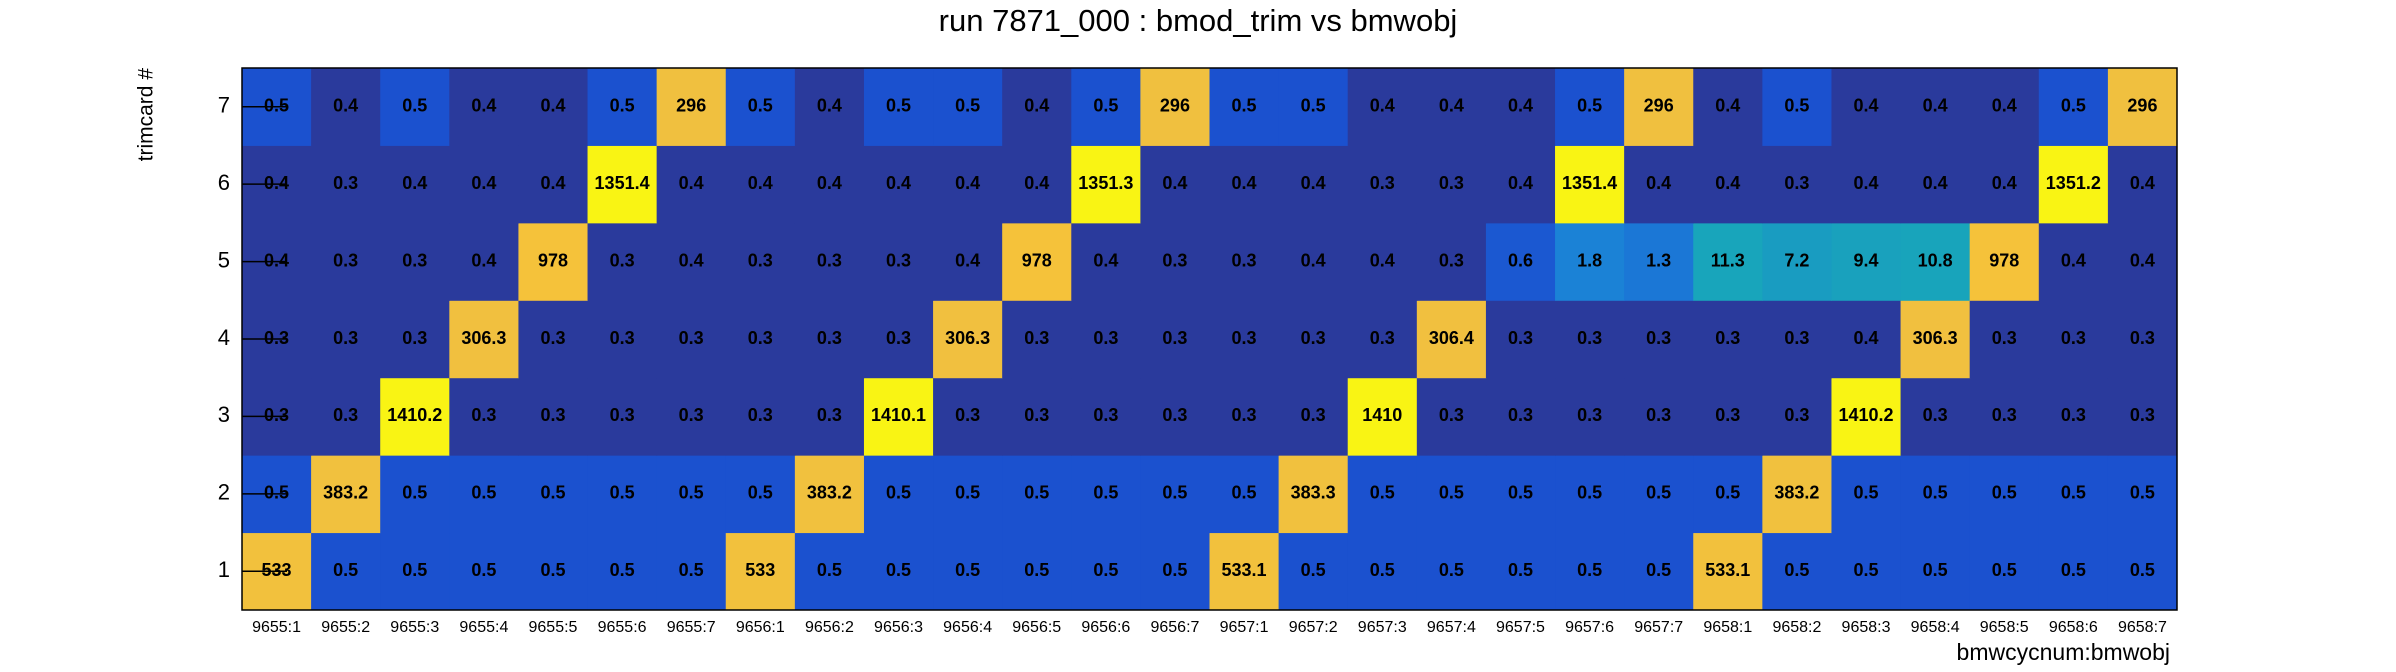 The width and height of the screenshot is (2396, 672). Describe the element at coordinates (1866, 260) in the screenshot. I see `cell-label: 9.4` at that location.